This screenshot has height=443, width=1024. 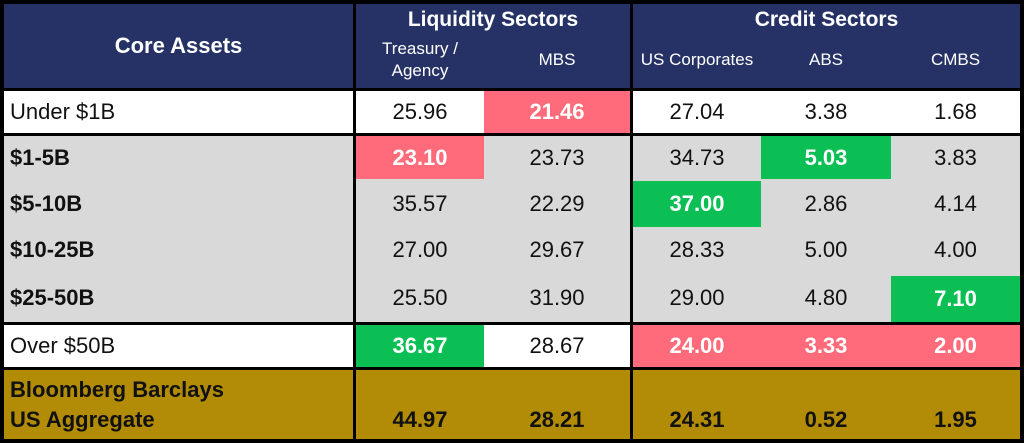 I want to click on table-cell: 1.68, so click(x=955, y=112).